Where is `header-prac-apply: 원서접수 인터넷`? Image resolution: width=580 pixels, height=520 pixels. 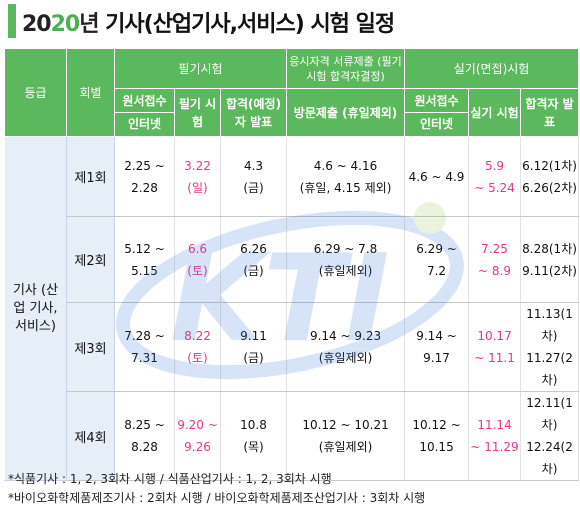 header-prac-apply: 원서접수 인터넷 is located at coordinates (437, 112).